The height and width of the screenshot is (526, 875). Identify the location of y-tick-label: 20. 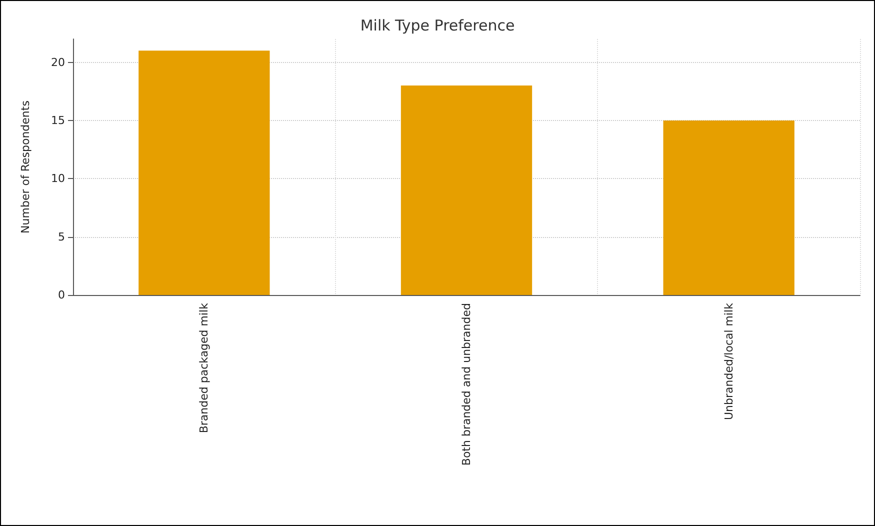
(58, 62).